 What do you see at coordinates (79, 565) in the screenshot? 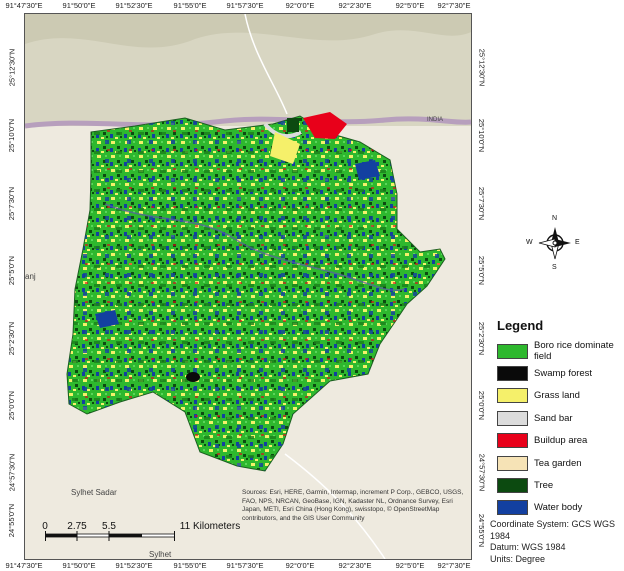
I see `tick-bottom-1: 91°50'0"E` at bounding box center [79, 565].